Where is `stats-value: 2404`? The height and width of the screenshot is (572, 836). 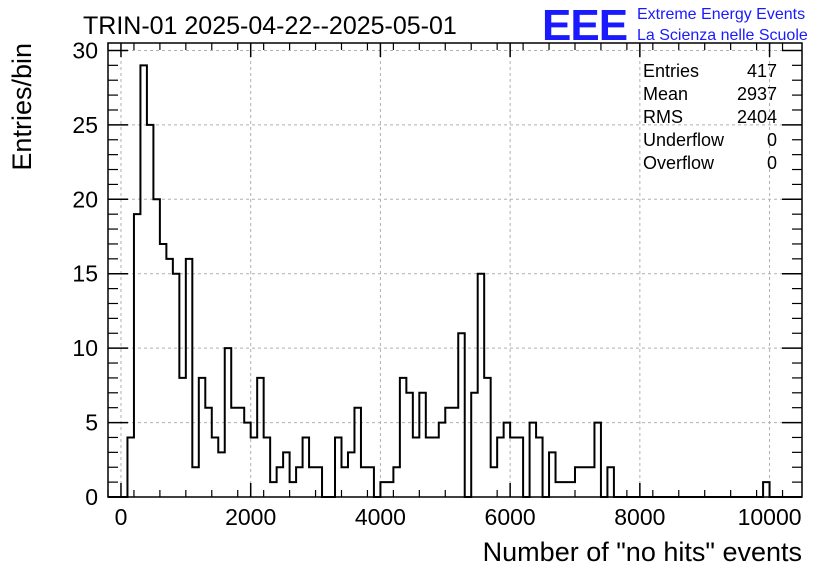 stats-value: 2404 is located at coordinates (757, 117).